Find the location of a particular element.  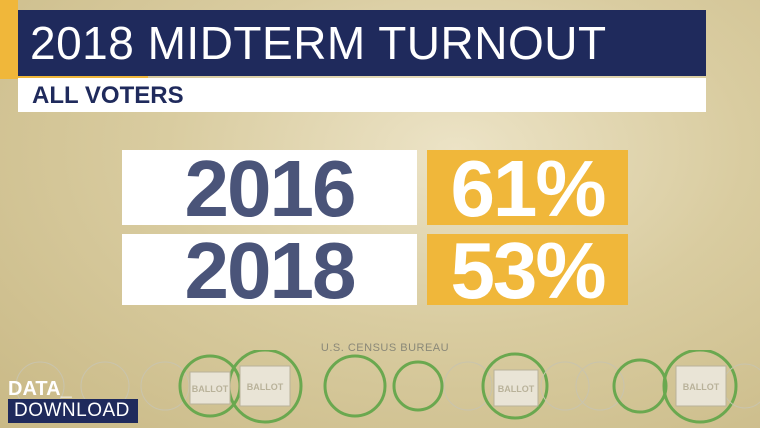

logo-top: DATA_ is located at coordinates (40, 389).